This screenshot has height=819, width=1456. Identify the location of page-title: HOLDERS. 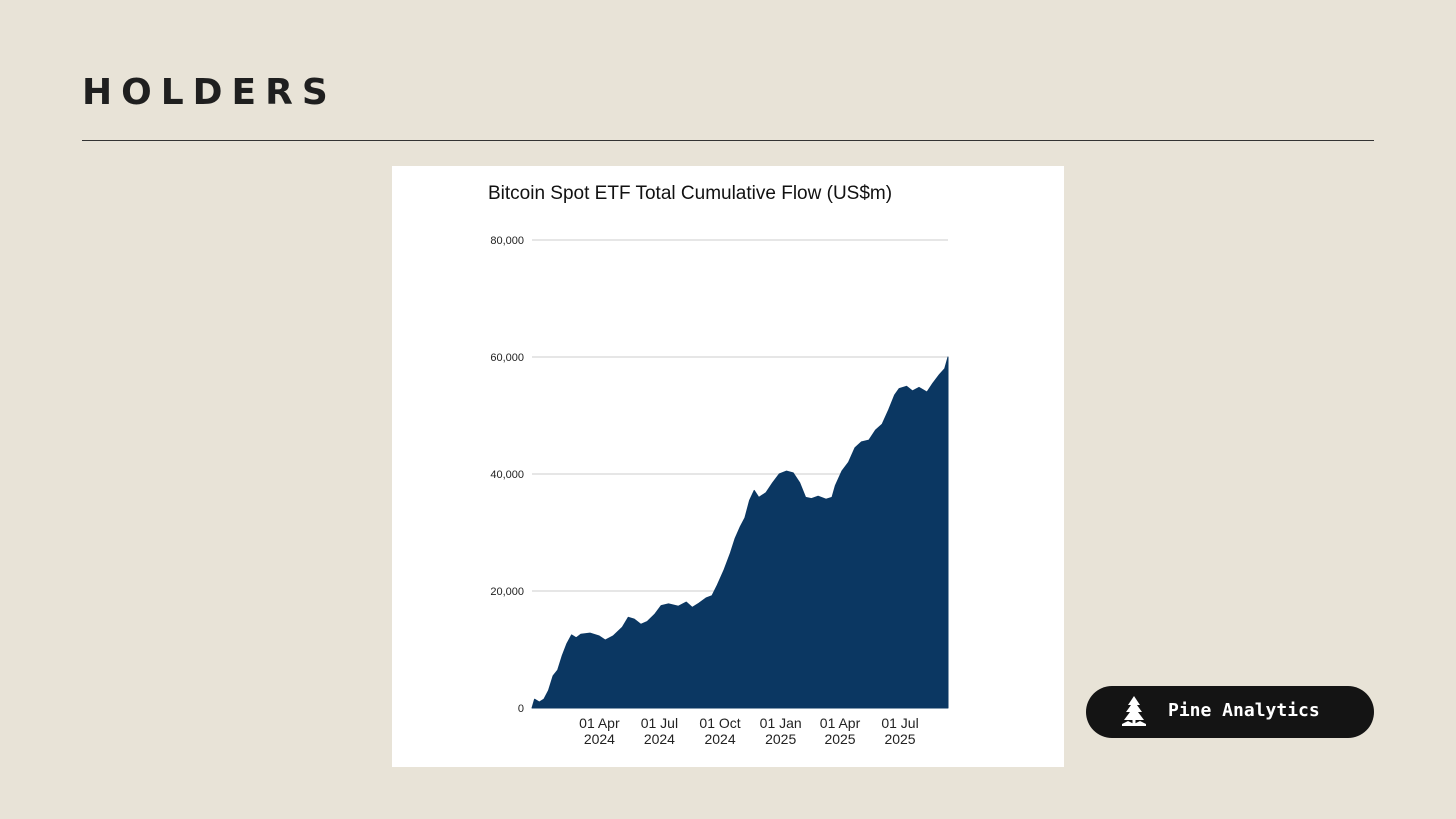
(209, 92).